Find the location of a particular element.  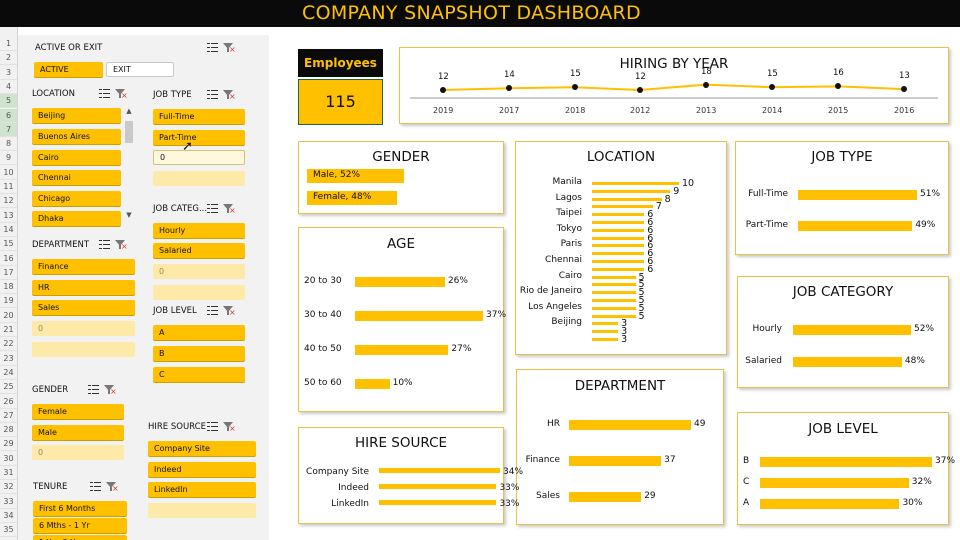

hire_source-slicer-item is located at coordinates (202, 510).